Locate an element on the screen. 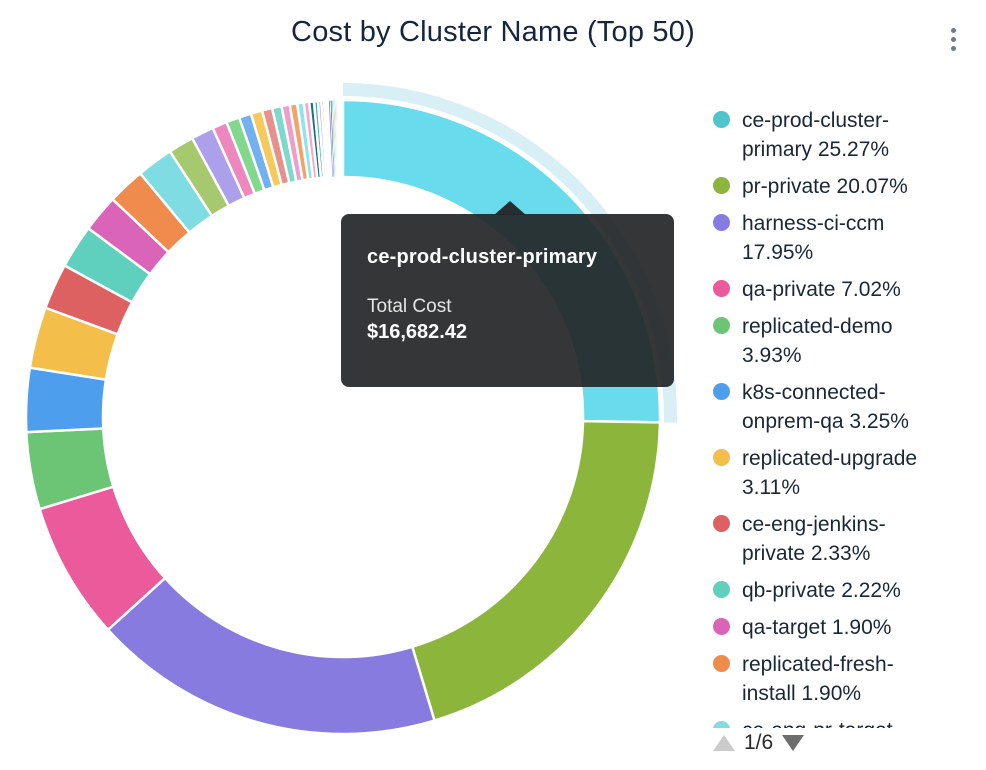 This screenshot has height=770, width=986. legend-item: replicated-demo 3.93% is located at coordinates (849, 341).